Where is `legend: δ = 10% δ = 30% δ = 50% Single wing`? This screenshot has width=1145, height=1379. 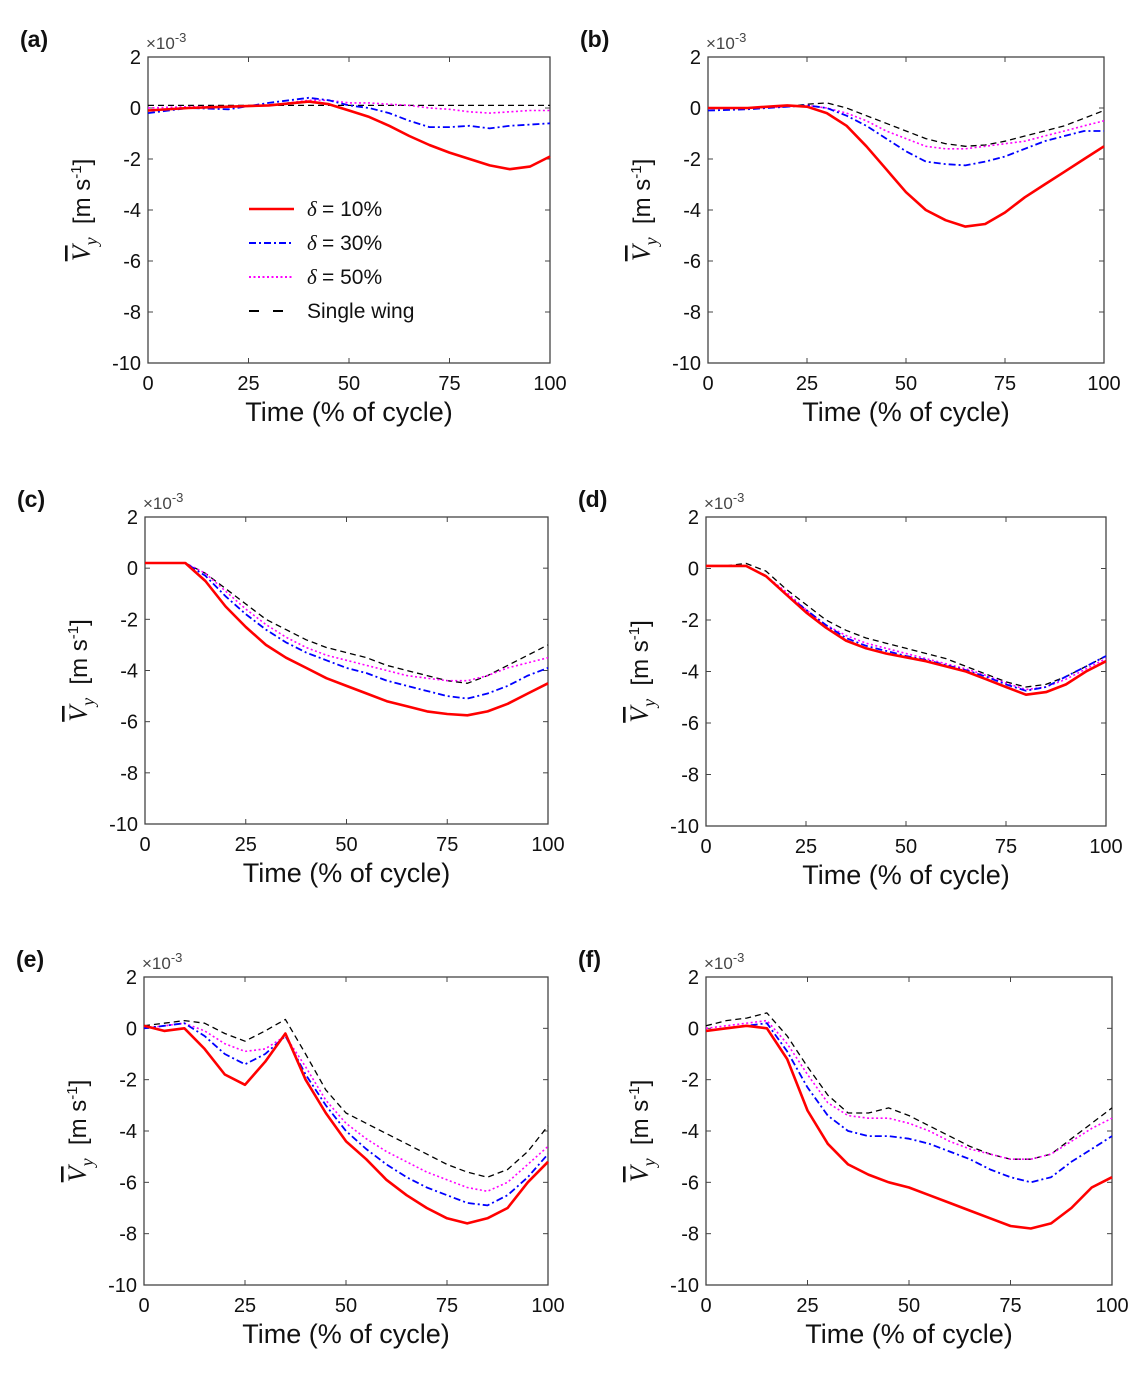 legend: δ = 10% δ = 30% δ = 50% Single wing is located at coordinates (331, 260).